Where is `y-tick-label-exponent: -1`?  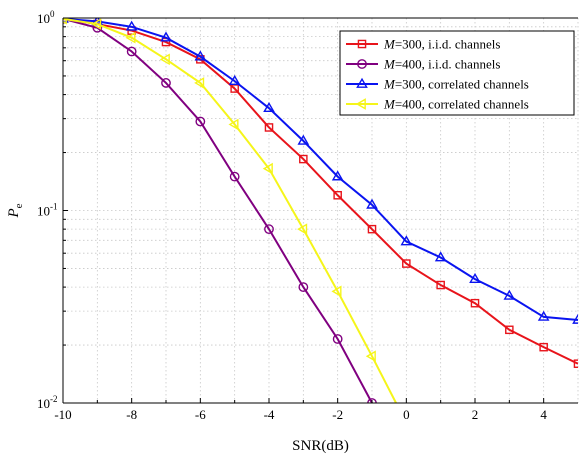
y-tick-label-exponent: -1 is located at coordinates (54, 207).